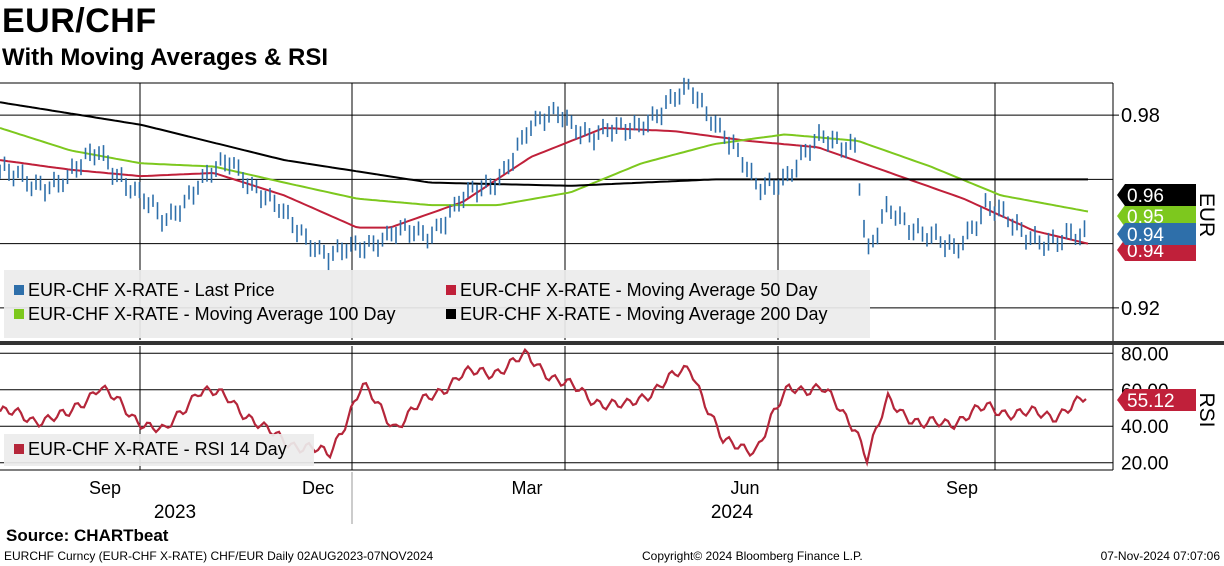 This screenshot has height=566, width=1224. Describe the element at coordinates (1145, 217) in the screenshot. I see `last-value-label: 0.95` at that location.